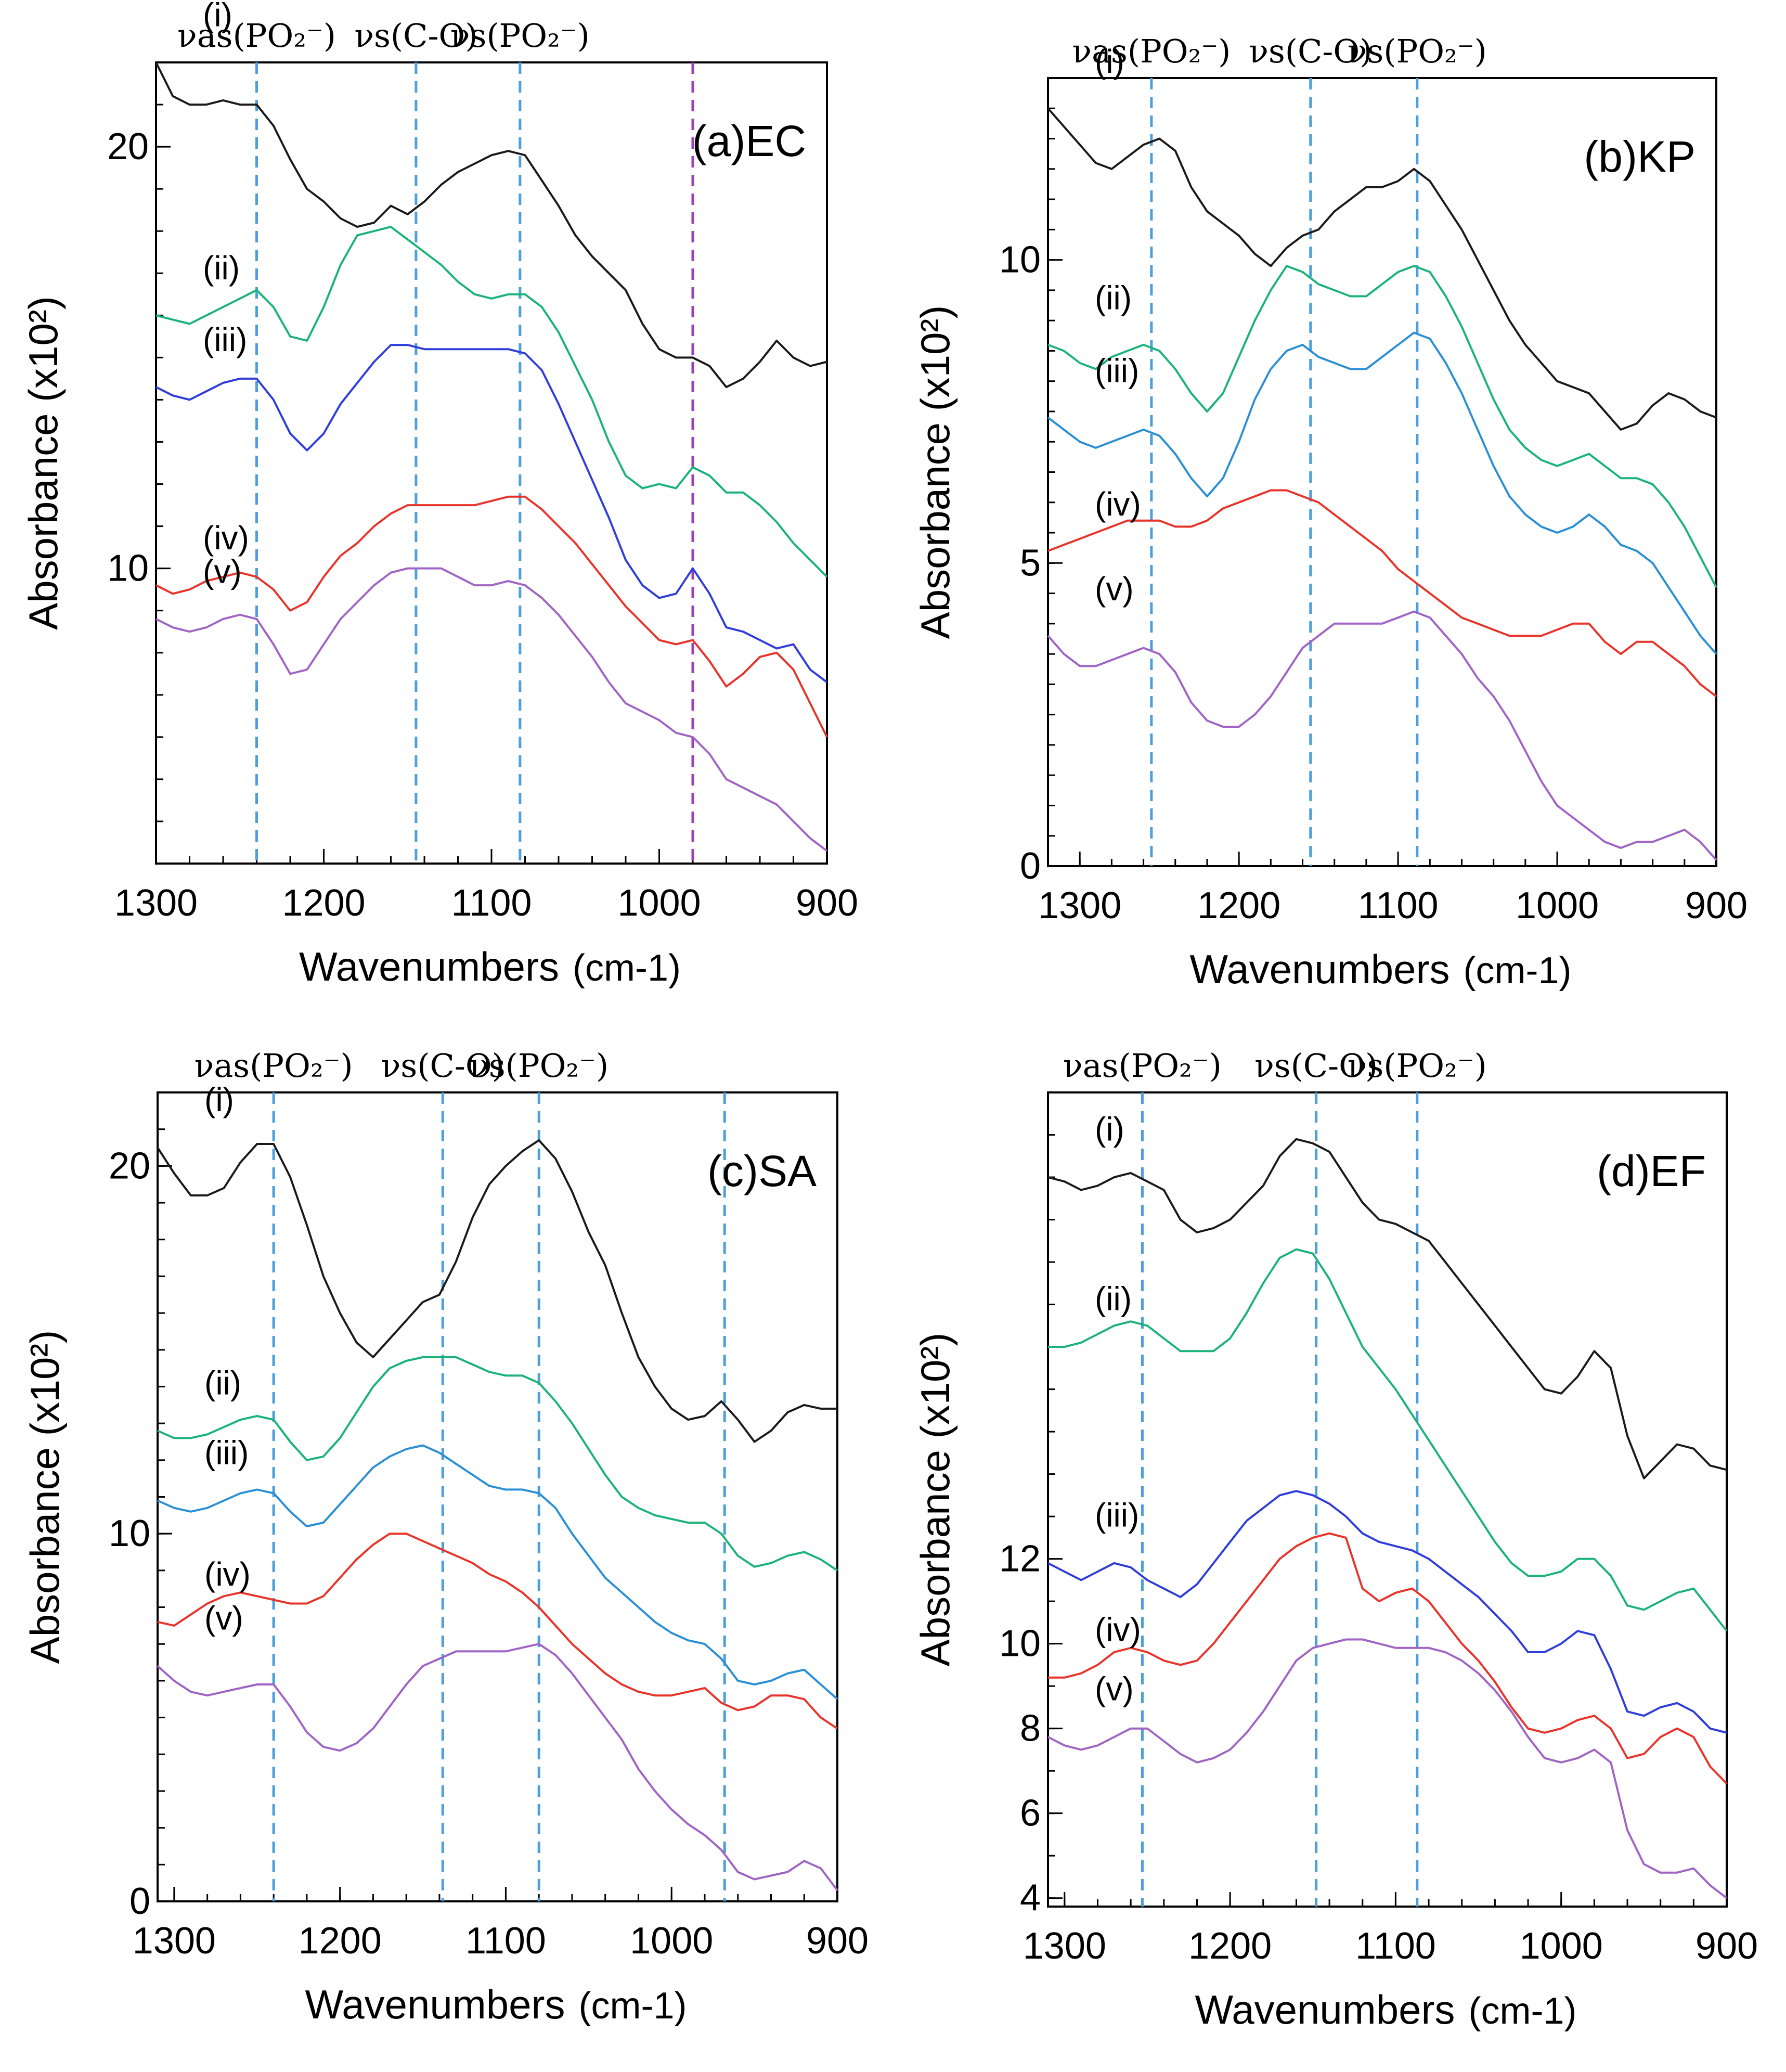  I want to click on panel-label: (c)SA, so click(762, 1171).